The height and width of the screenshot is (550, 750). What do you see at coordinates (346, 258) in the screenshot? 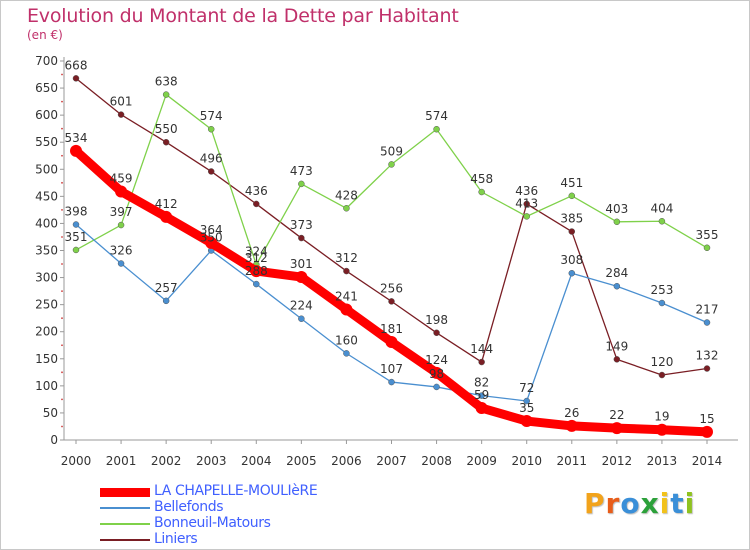
I see `data-label: 312` at bounding box center [346, 258].